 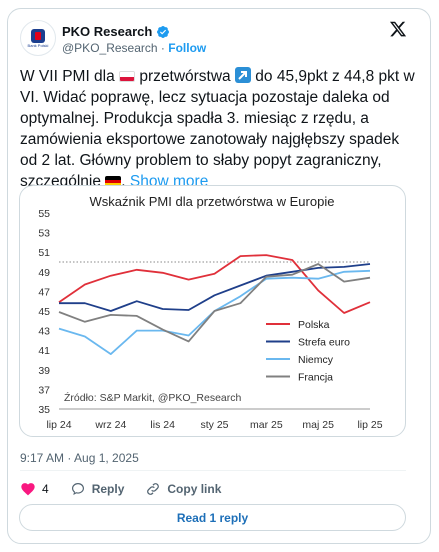 I want to click on tweet-text-part1: W VII PMI dla, so click(x=70, y=76).